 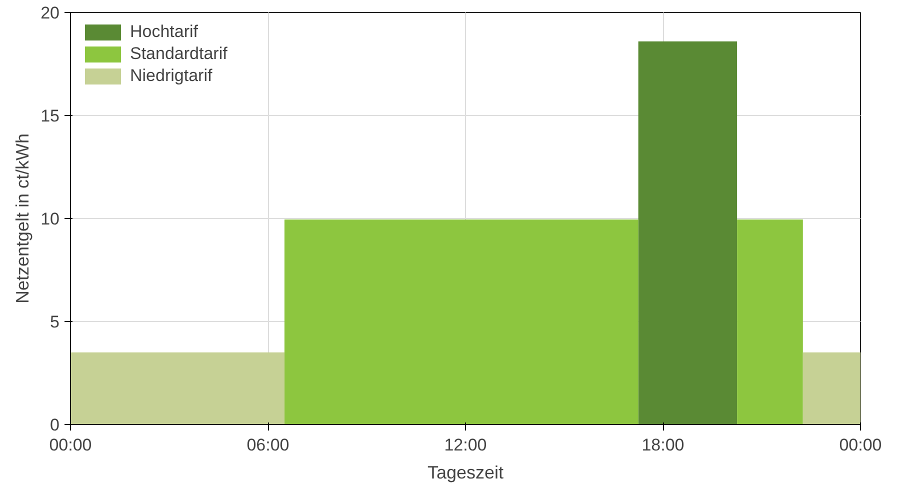 What do you see at coordinates (55, 322) in the screenshot?
I see `y-tick-label: 5` at bounding box center [55, 322].